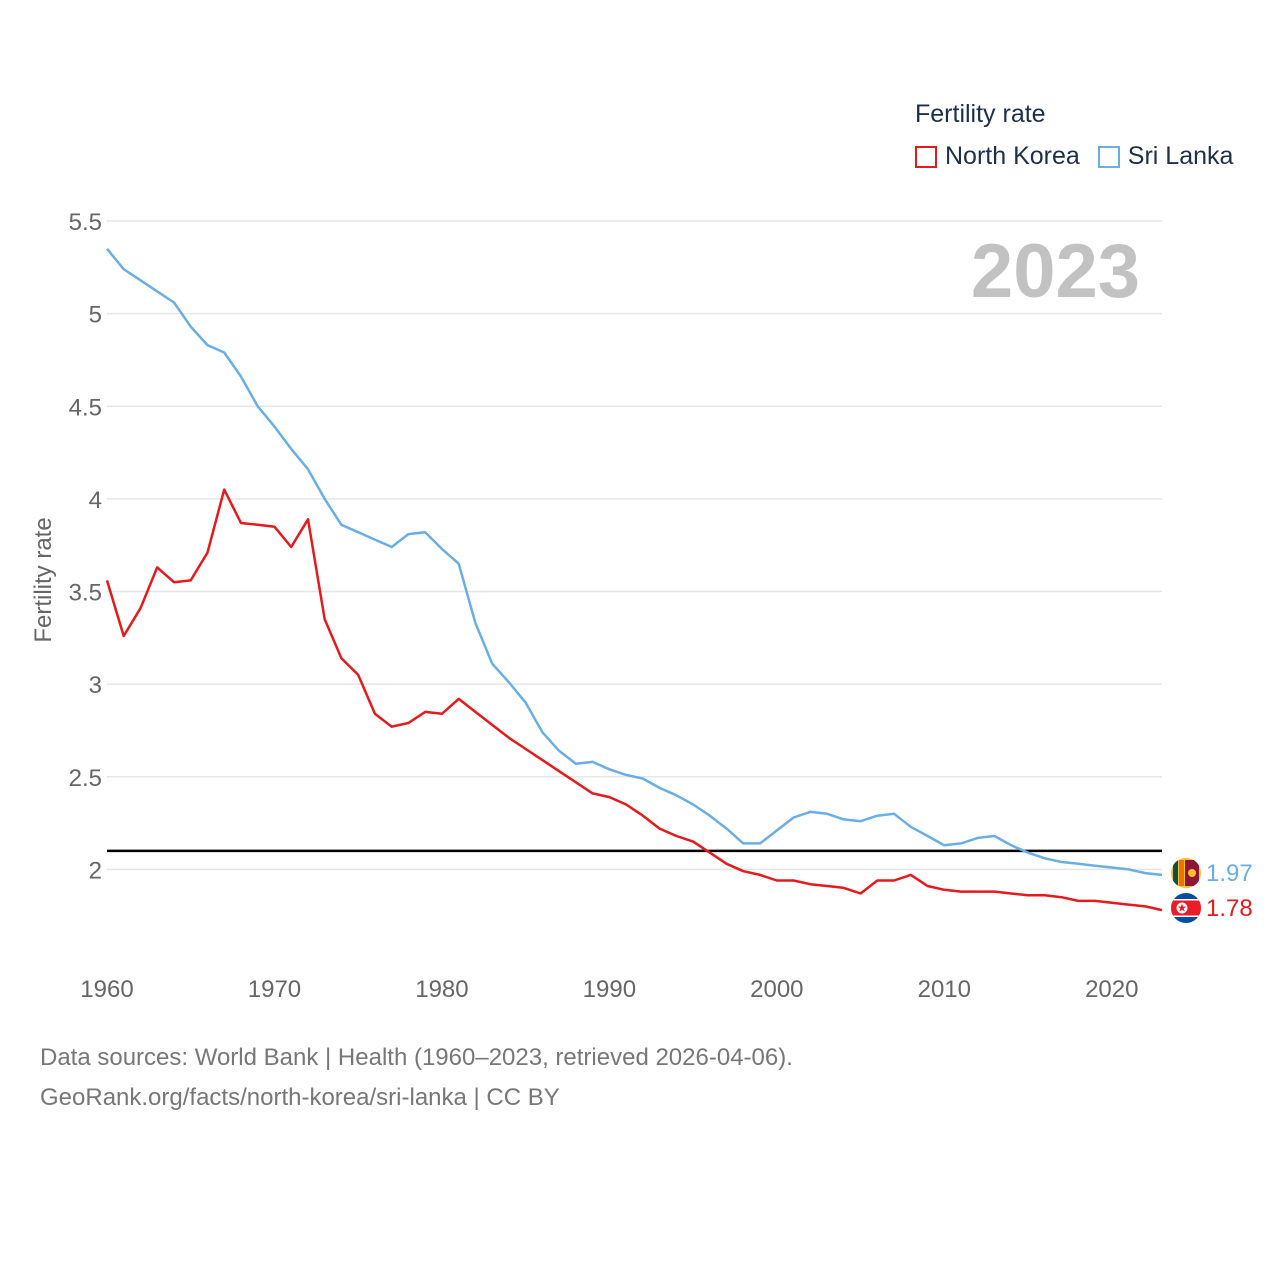  I want to click on legend-swatch-north-korea, so click(926, 156).